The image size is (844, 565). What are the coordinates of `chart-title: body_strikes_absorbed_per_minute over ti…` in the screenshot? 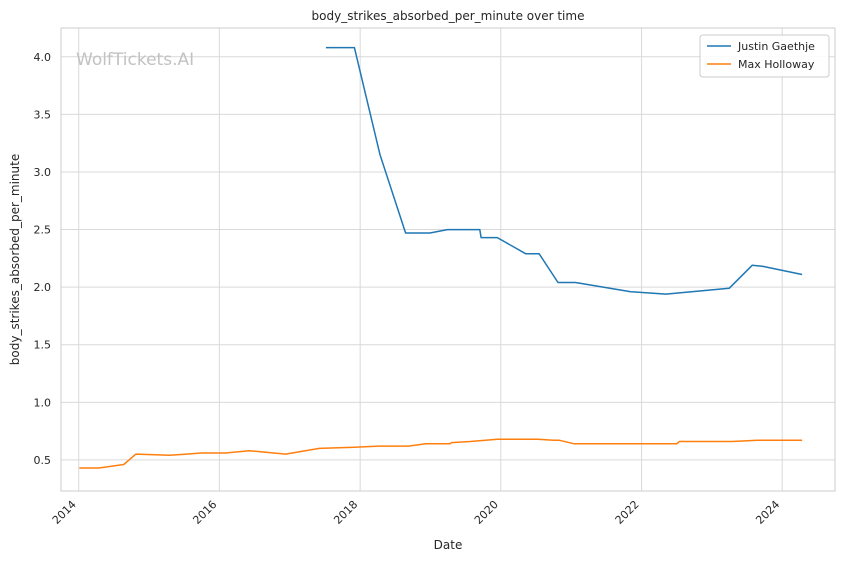 It's located at (448, 16).